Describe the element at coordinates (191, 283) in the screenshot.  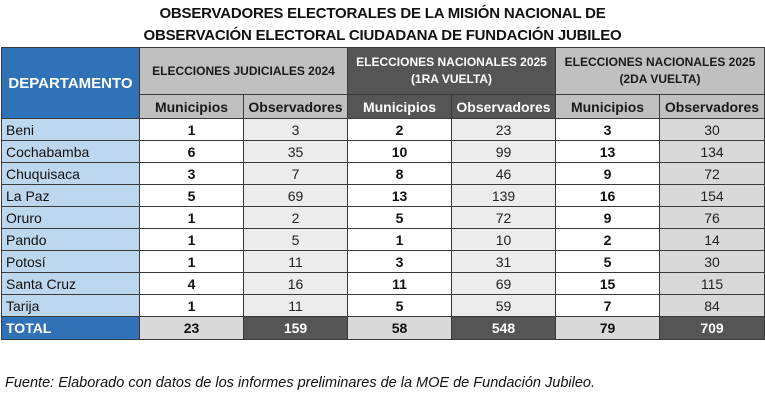
I see `municipios-cell: 4` at that location.